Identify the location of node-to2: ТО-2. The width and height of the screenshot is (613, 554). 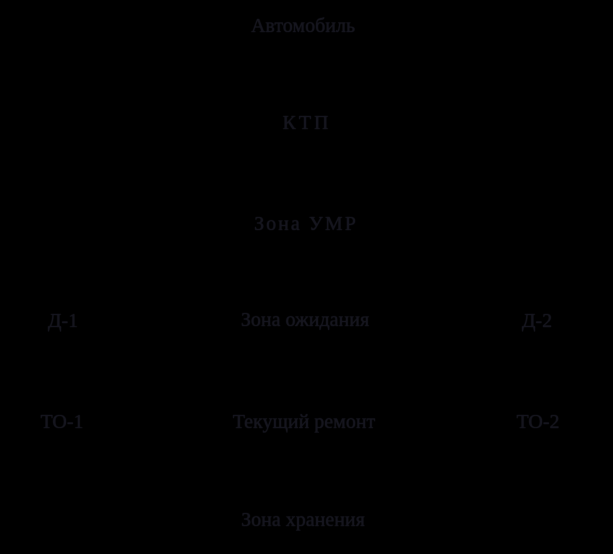
(538, 422).